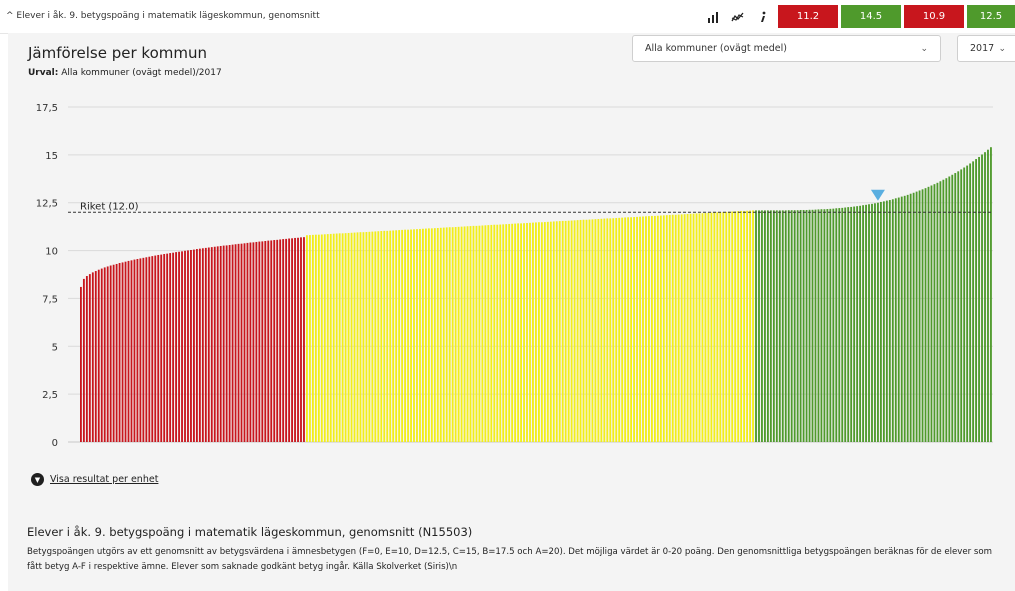 The height and width of the screenshot is (591, 1015). What do you see at coordinates (712, 17) in the screenshot?
I see `bar-chart-icon` at bounding box center [712, 17].